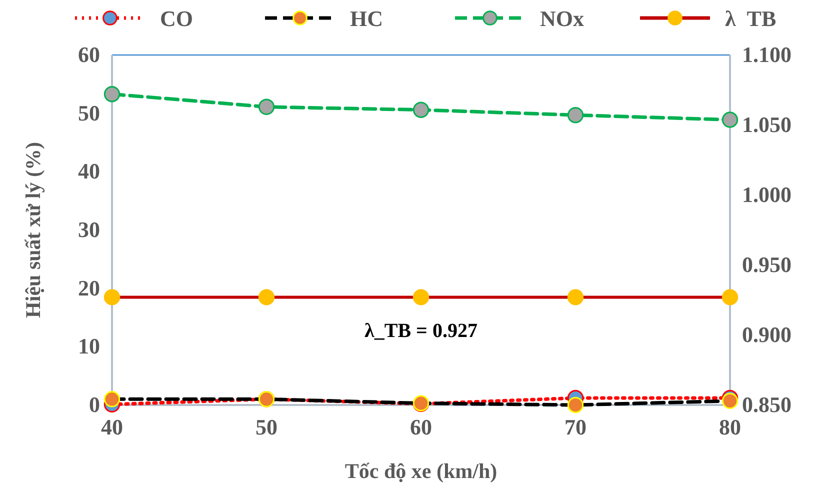 Image resolution: width=824 pixels, height=492 pixels. Describe the element at coordinates (366, 18) in the screenshot. I see `legend-label: HC` at that location.